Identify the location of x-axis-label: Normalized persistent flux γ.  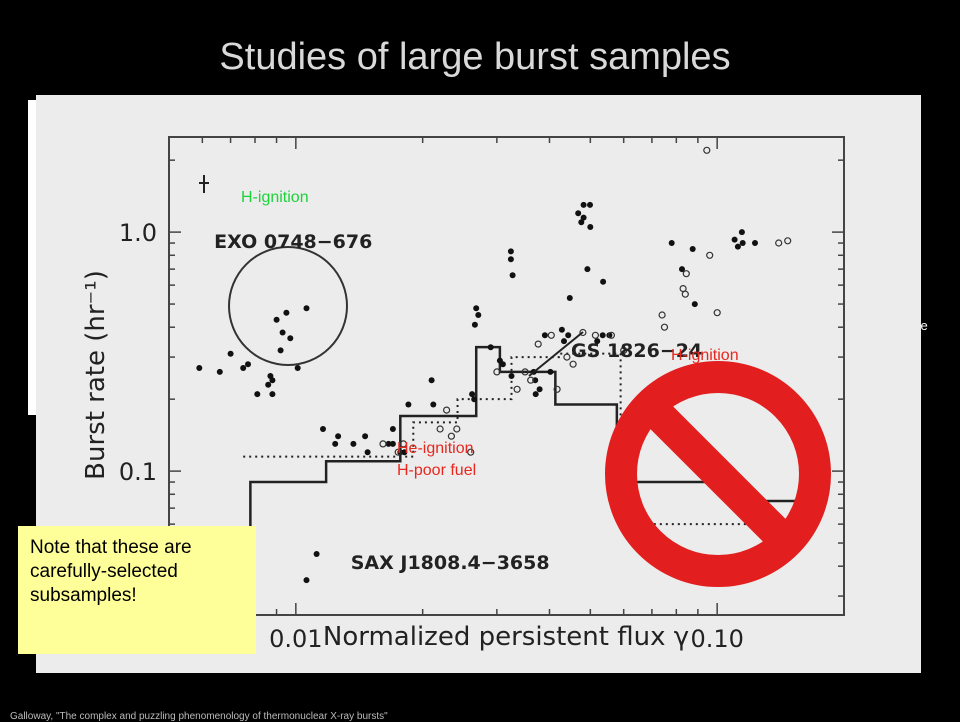
(506, 637).